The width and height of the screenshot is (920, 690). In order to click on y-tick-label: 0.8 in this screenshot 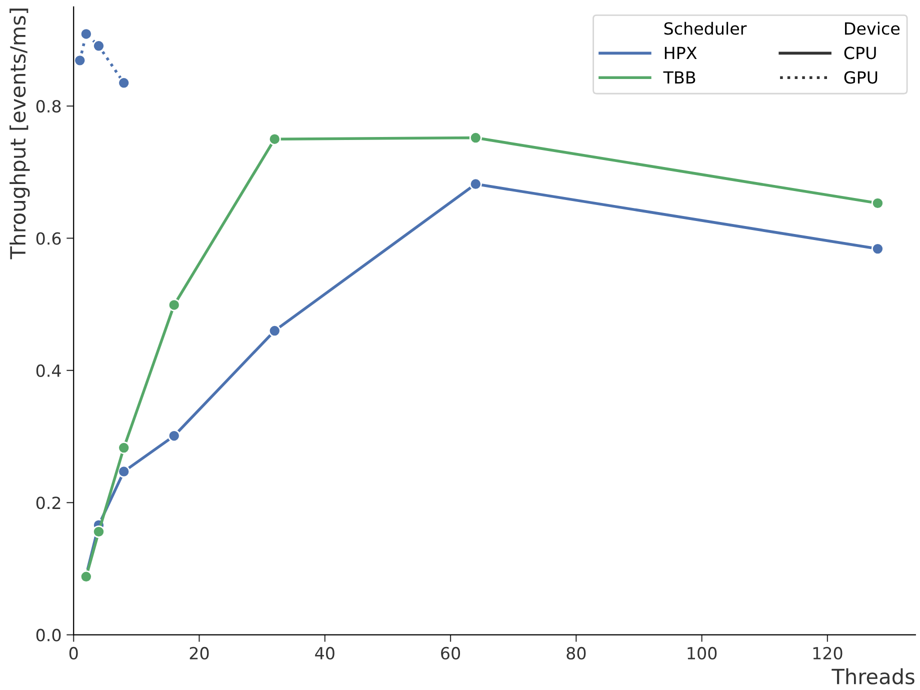, I will do `click(48, 106)`.